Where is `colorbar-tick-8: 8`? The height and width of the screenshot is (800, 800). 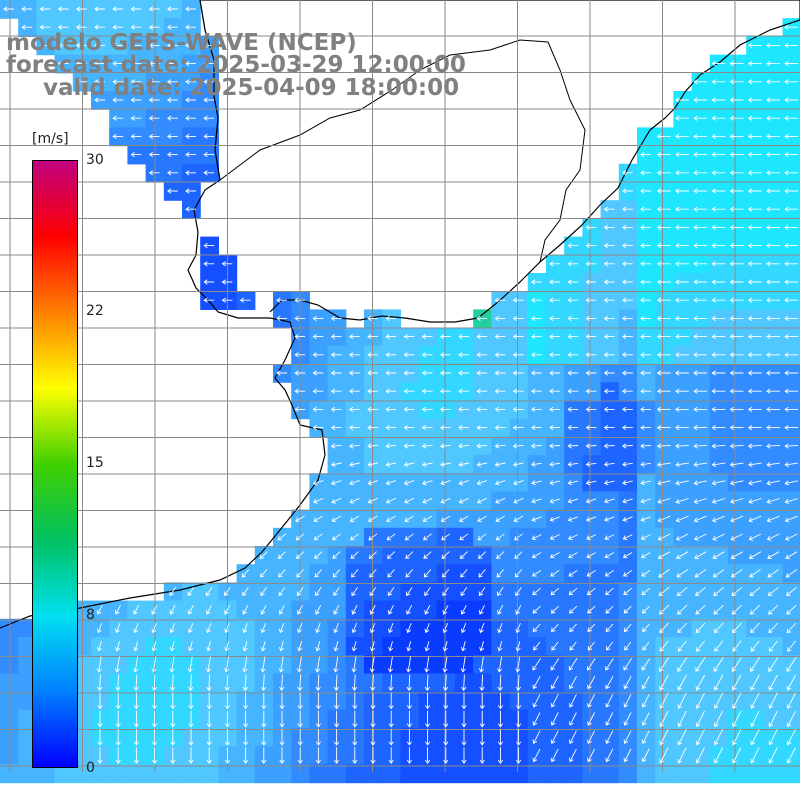 colorbar-tick-8: 8 is located at coordinates (90, 615).